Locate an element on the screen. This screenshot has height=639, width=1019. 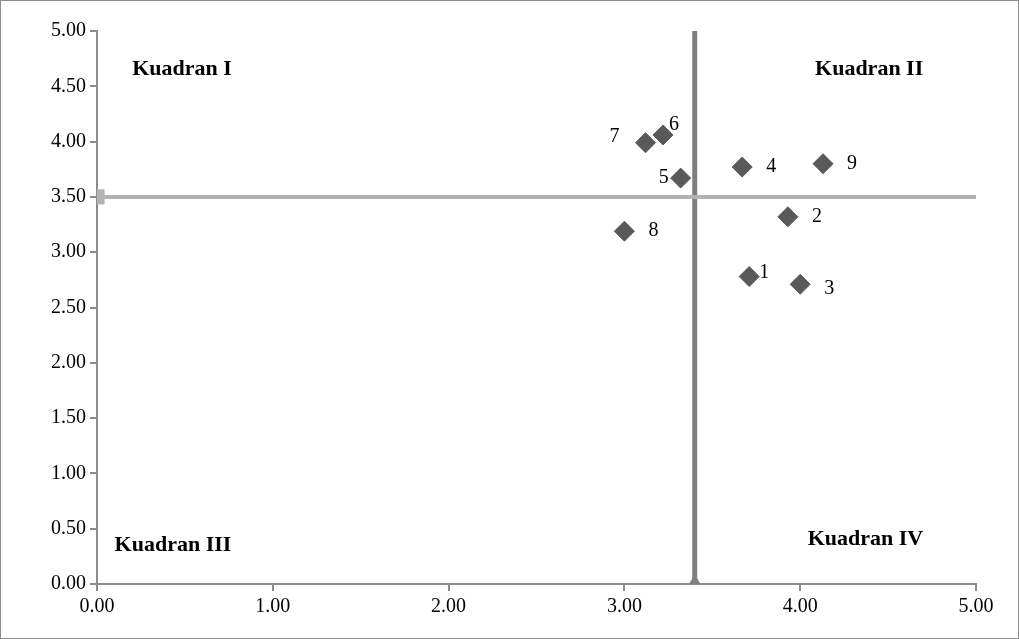
y-tick-label: 0.50 is located at coordinates (68, 526).